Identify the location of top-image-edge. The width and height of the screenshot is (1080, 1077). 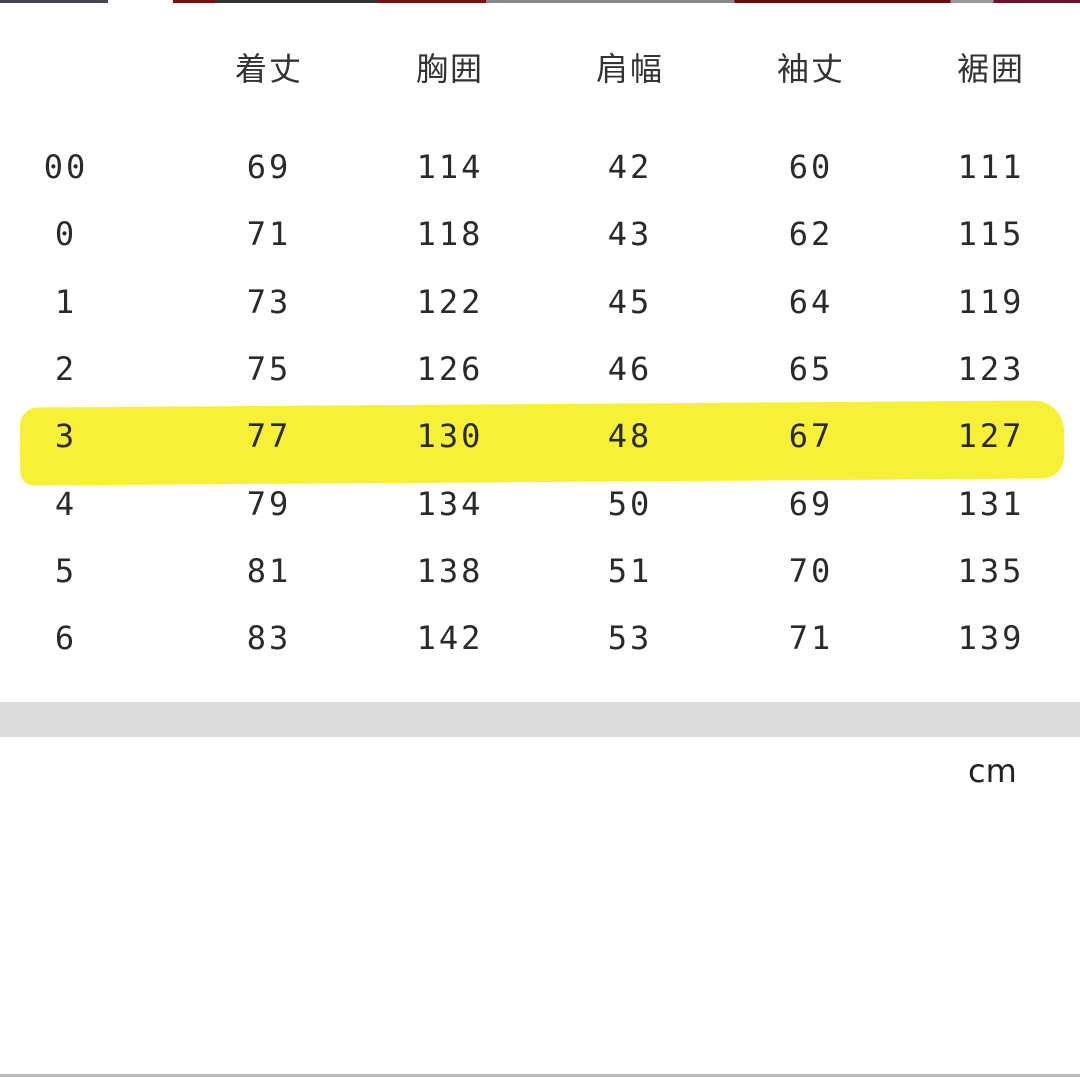
(540, 1).